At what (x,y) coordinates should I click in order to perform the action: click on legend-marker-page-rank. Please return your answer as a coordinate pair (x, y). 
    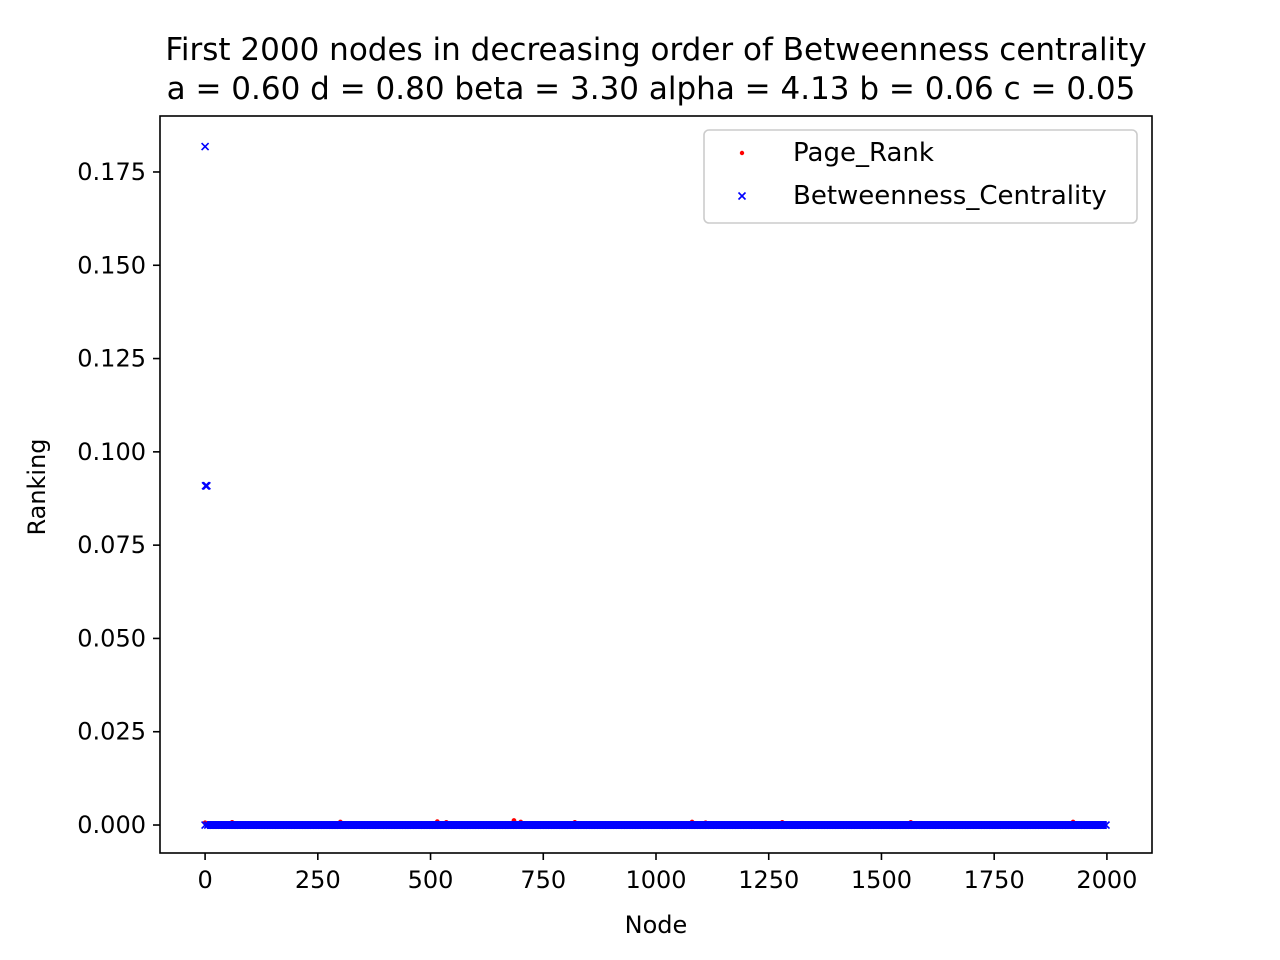
    Looking at the image, I should click on (742, 153).